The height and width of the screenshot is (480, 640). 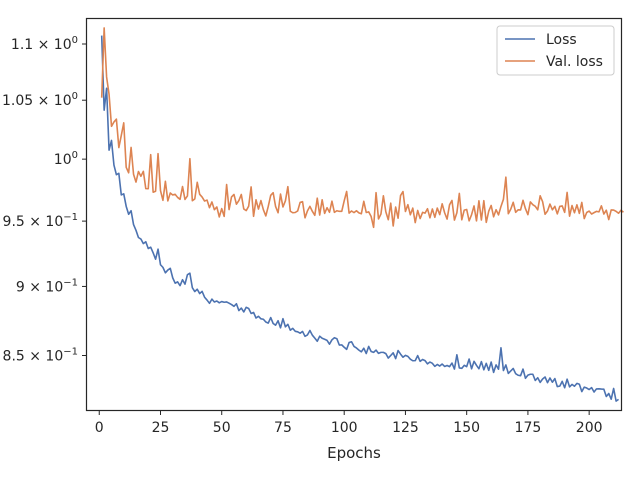 What do you see at coordinates (40, 100) in the screenshot?
I see `y-tick-label: 1.05 × 100` at bounding box center [40, 100].